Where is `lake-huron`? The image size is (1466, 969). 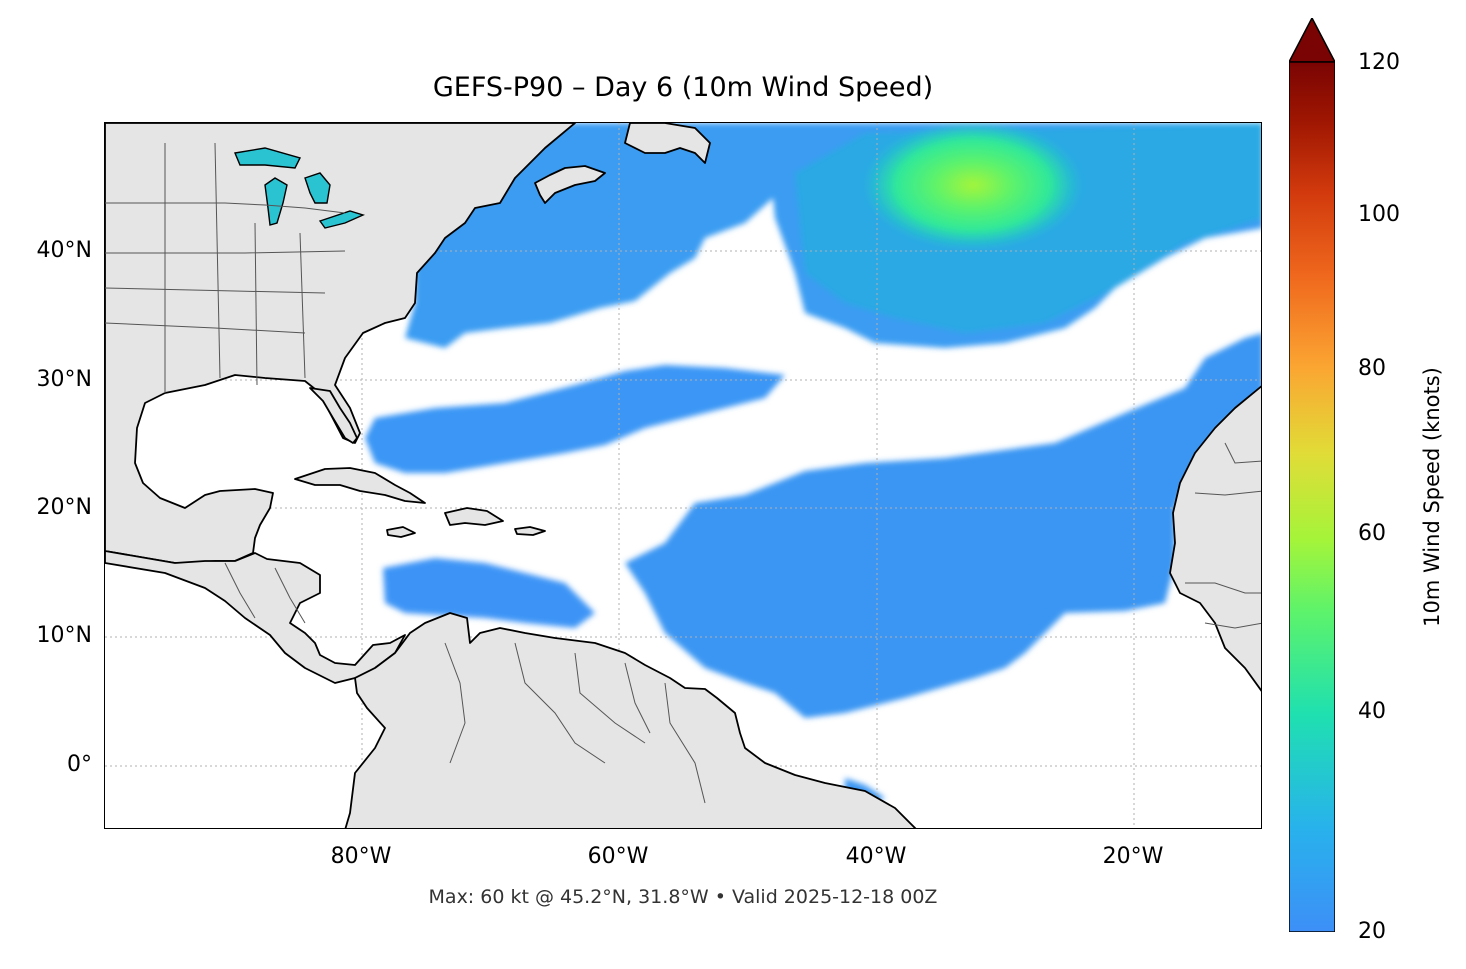 lake-huron is located at coordinates (317, 188).